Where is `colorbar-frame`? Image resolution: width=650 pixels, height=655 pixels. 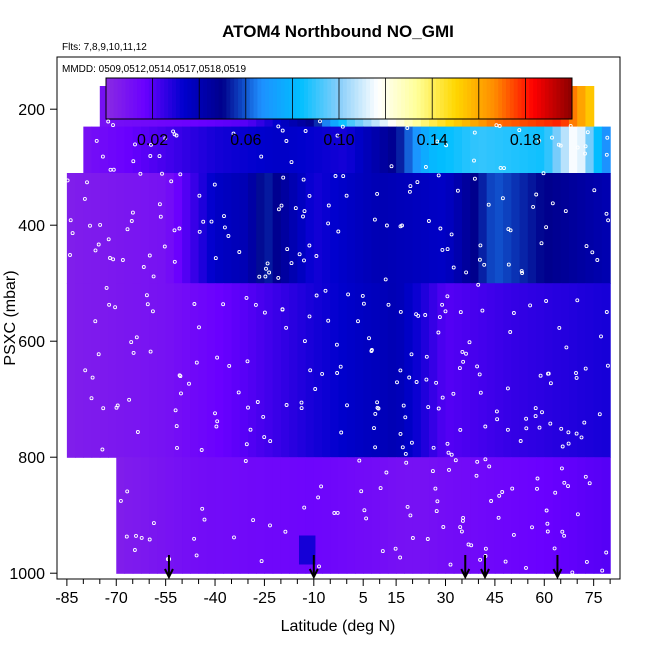 colorbar-frame is located at coordinates (339, 98).